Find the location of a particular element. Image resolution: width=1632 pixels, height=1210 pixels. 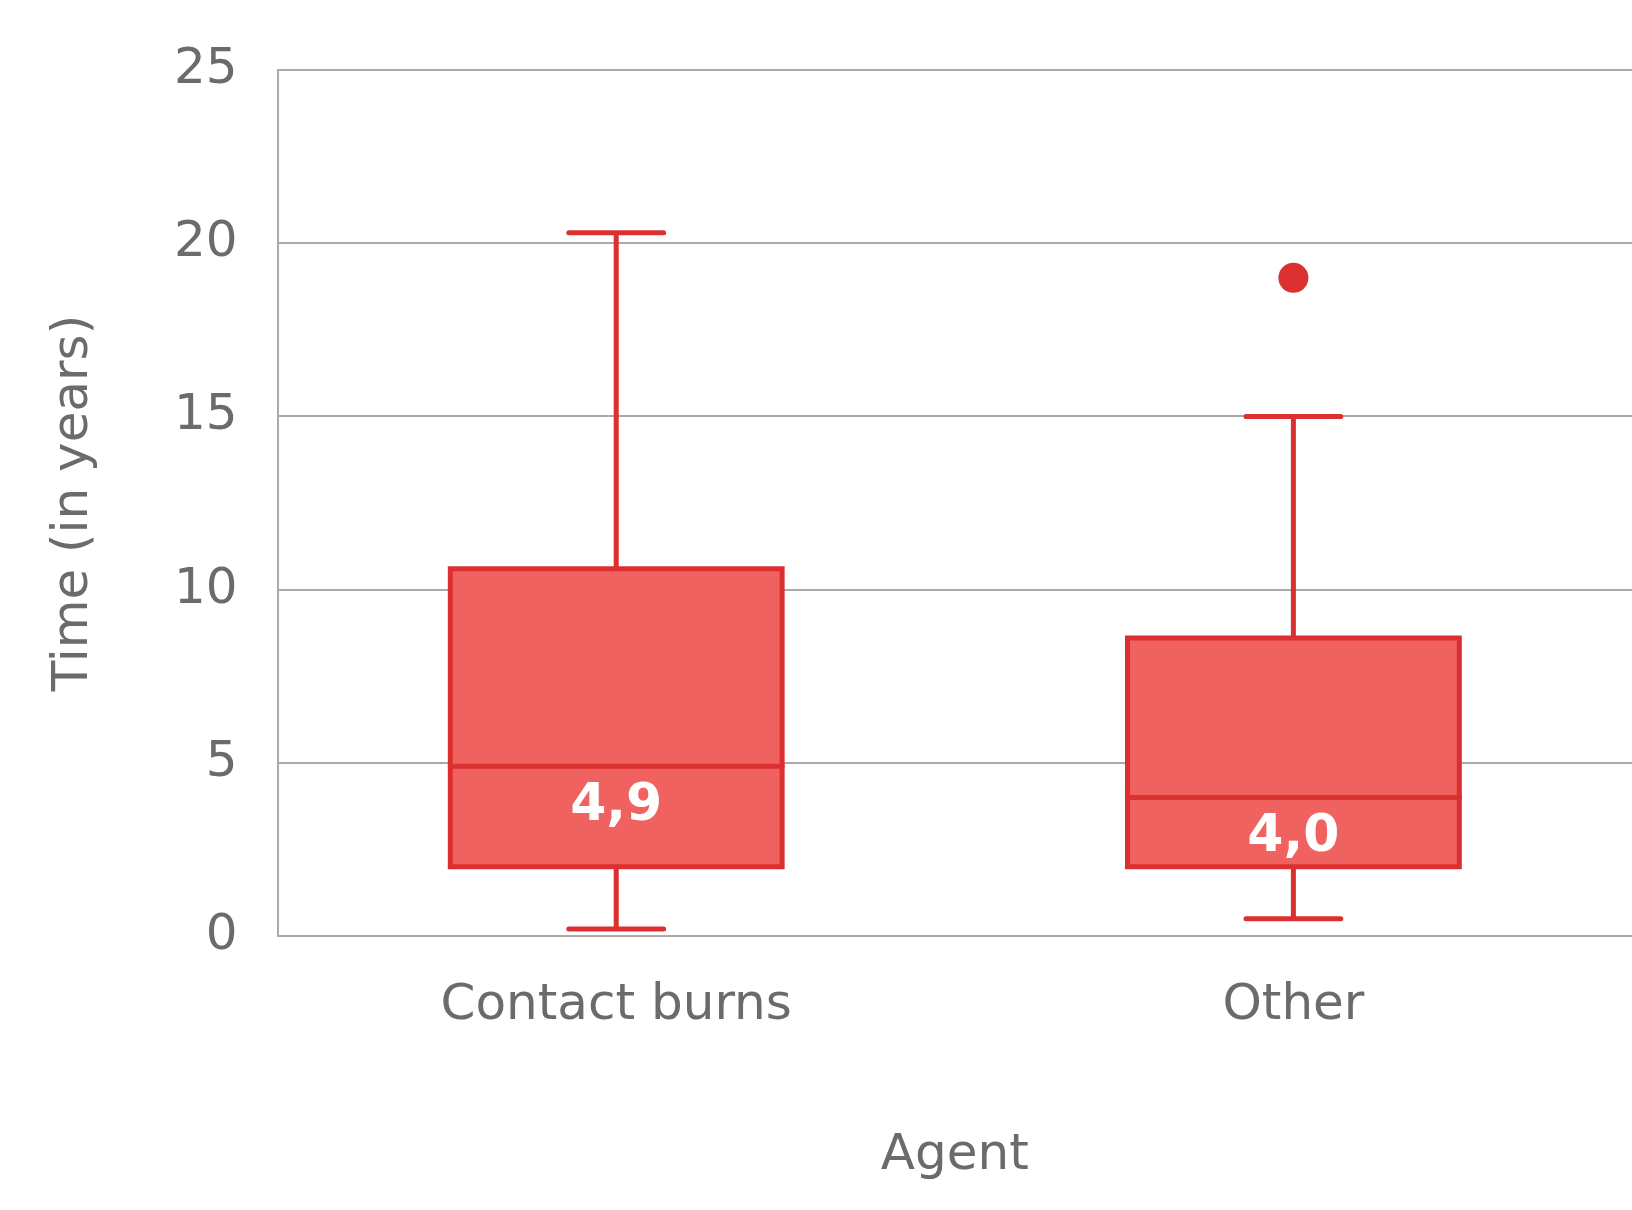

y-tick-label: 5 is located at coordinates (221, 758).